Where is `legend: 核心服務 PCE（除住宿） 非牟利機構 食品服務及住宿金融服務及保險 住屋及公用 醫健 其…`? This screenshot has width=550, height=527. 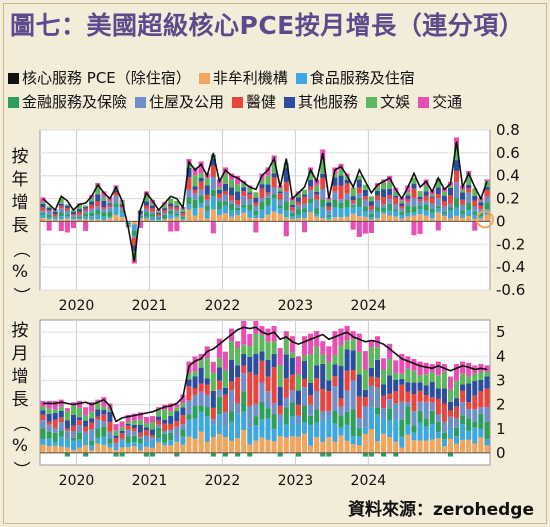 legend: 核心服務 PCE（除住宿） 非牟利機構 食品服務及住宿金融服務及保險 住屋及公用 醫健 其… is located at coordinates (276, 90).